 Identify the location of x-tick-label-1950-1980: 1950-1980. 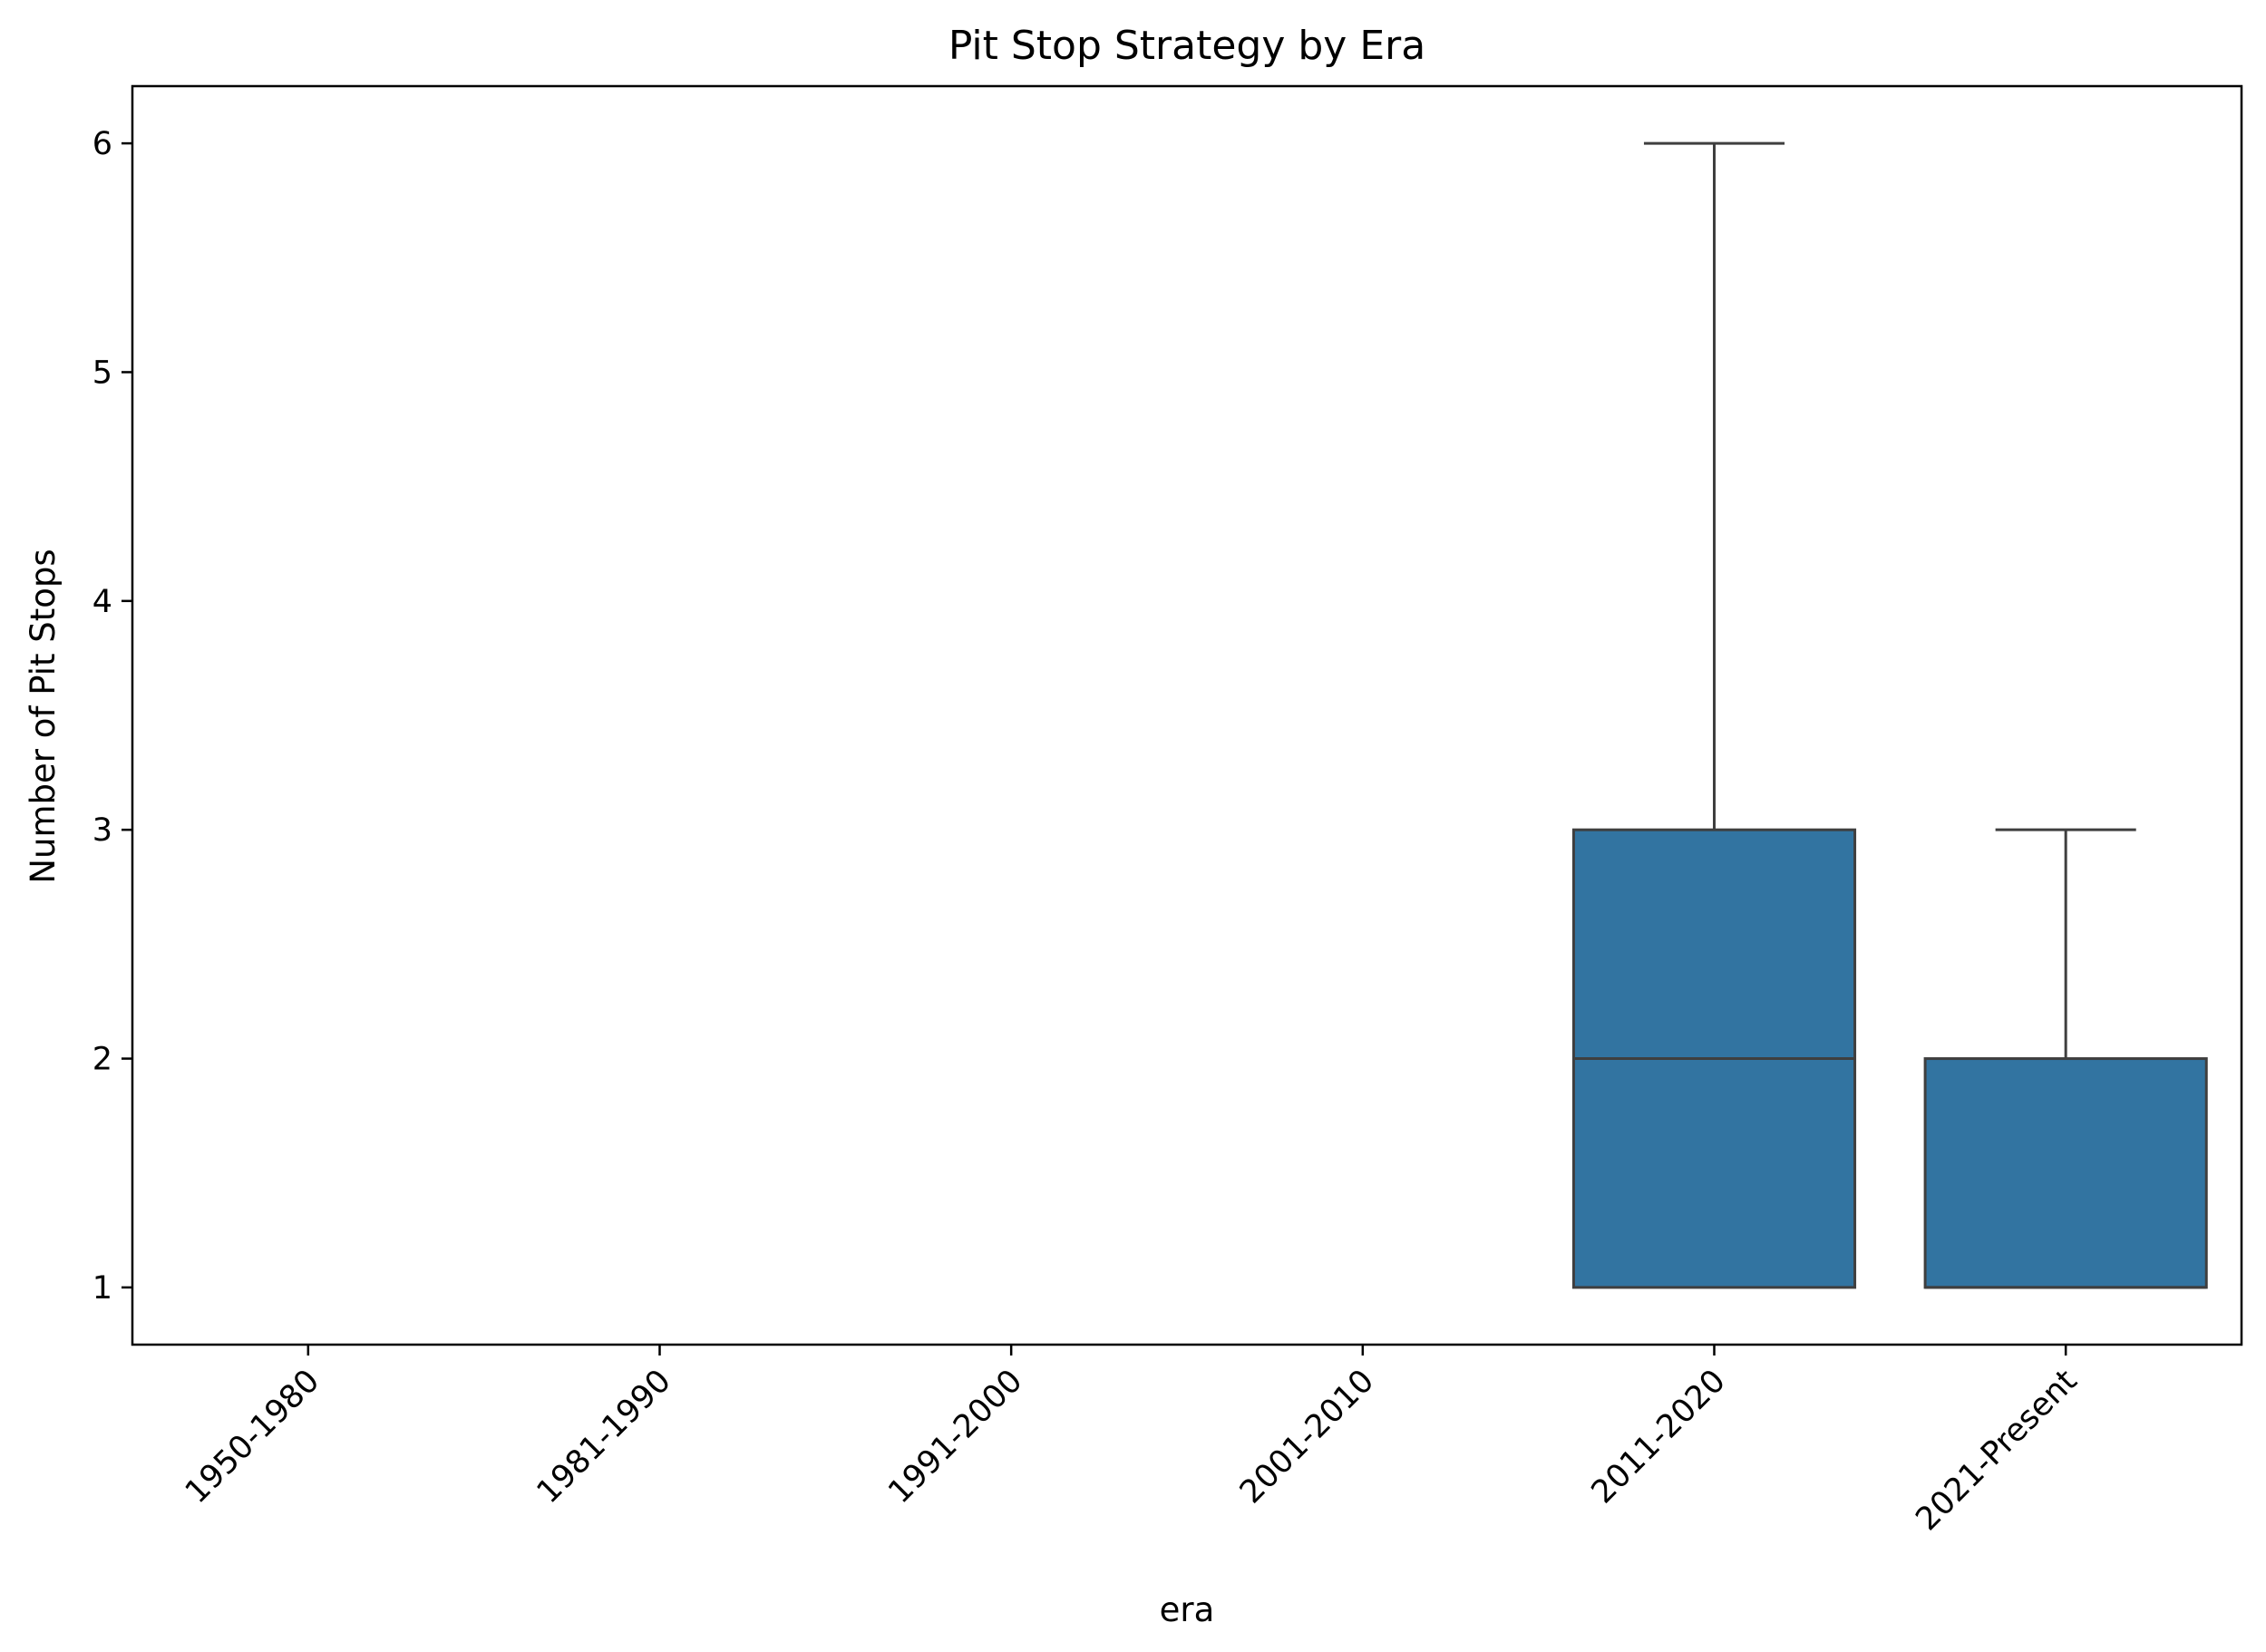
(253, 1437).